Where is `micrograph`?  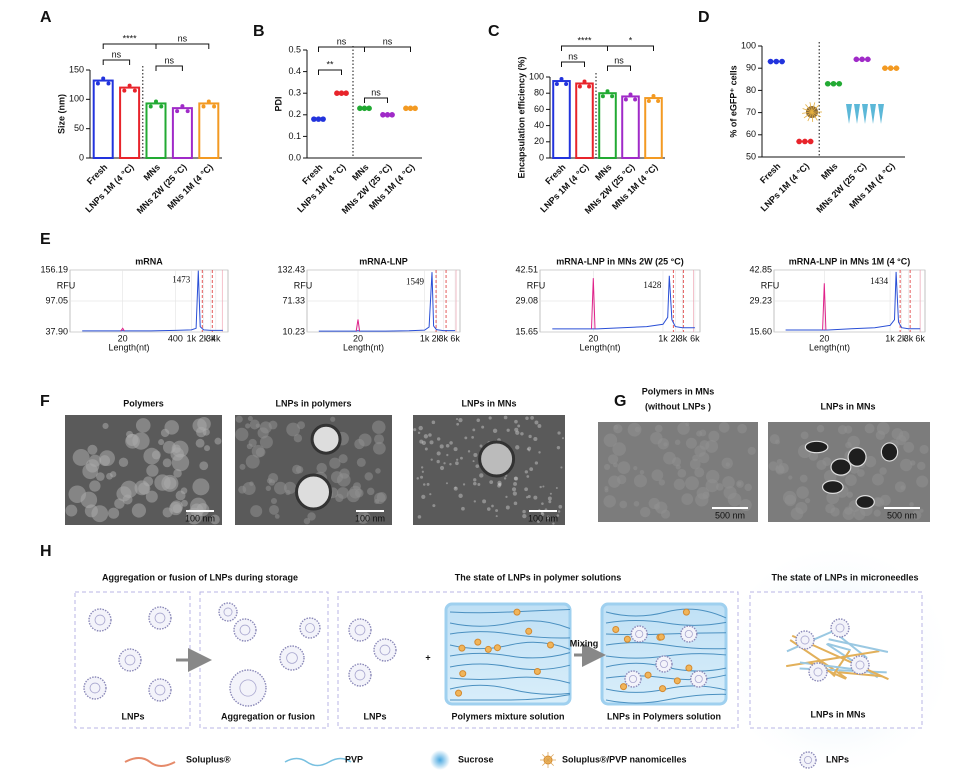
micrograph is located at coordinates (489, 470).